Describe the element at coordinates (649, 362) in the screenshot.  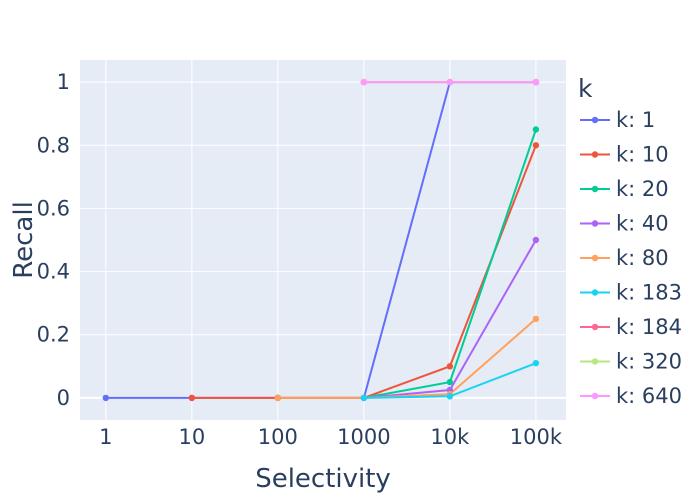
I see `legend-label: k: 320` at that location.